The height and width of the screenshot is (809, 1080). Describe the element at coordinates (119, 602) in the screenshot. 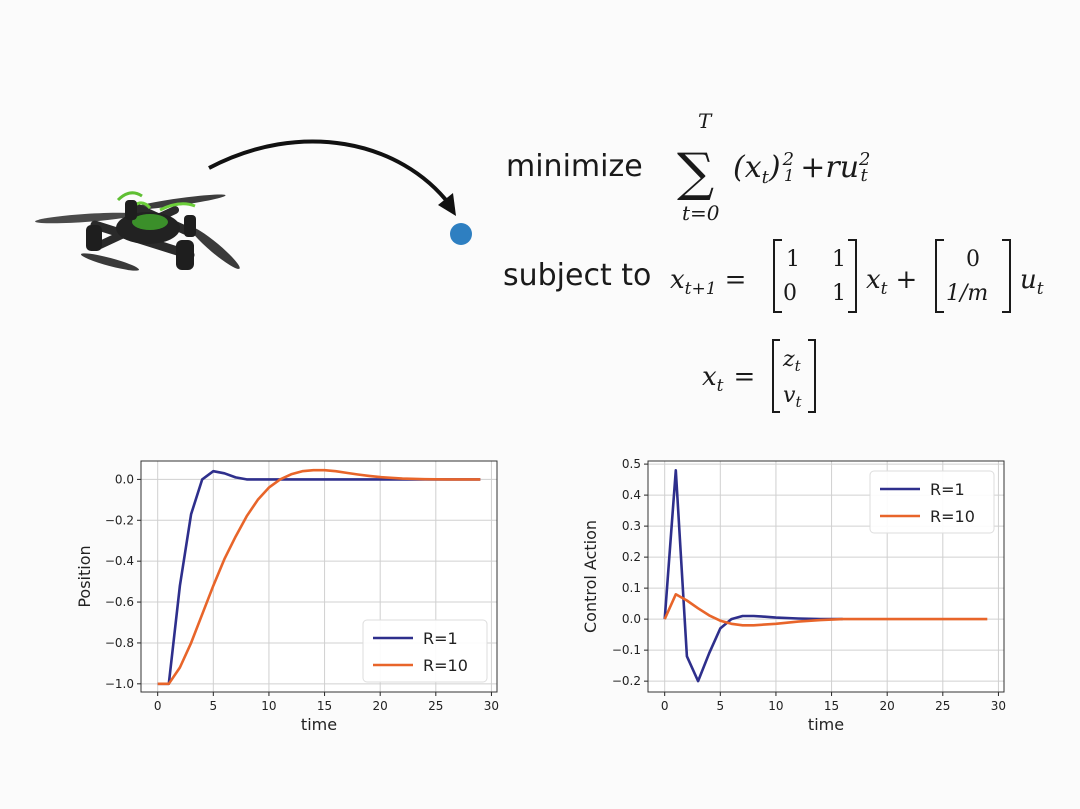

I see `y-tick-label: −0.6` at that location.